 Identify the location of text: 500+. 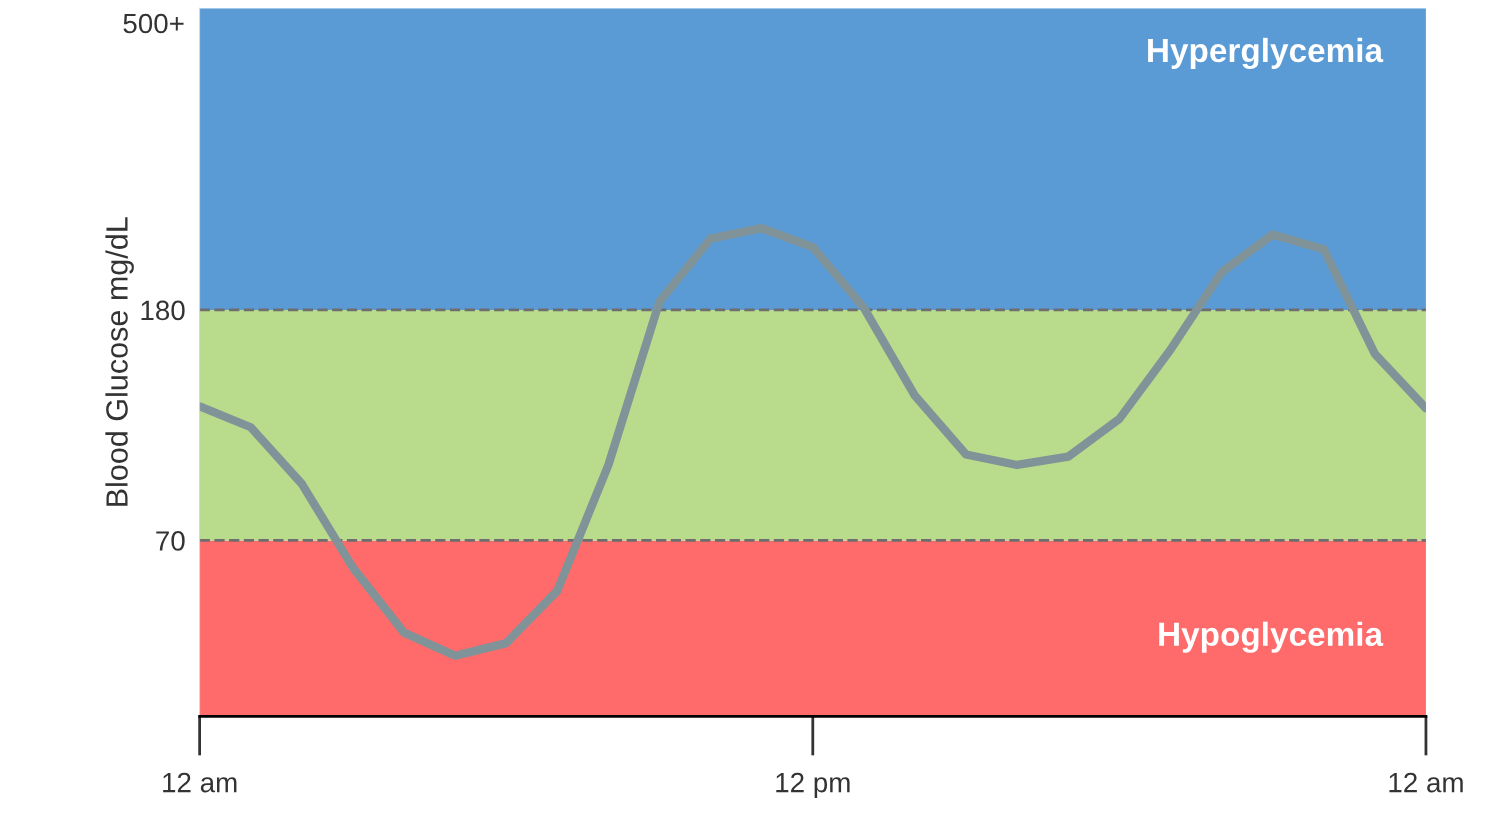
(153, 23).